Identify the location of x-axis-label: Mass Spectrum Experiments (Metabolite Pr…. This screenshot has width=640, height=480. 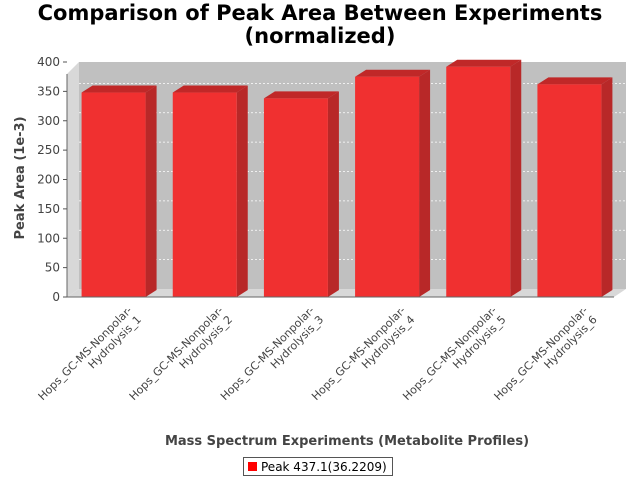
(347, 441).